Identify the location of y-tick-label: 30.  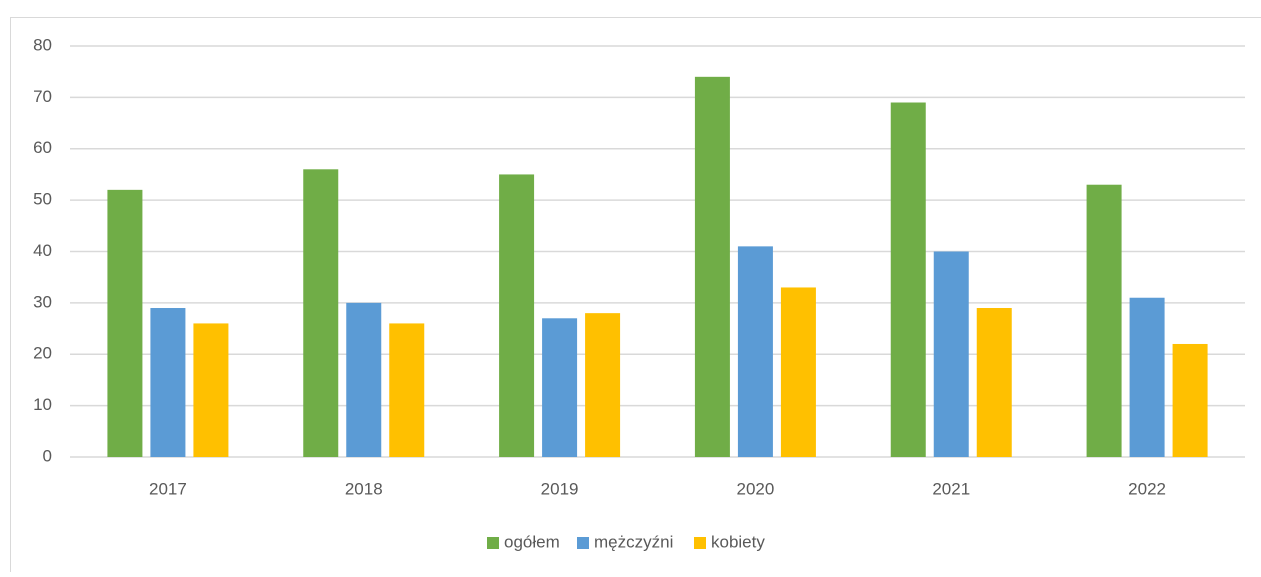
(42, 301).